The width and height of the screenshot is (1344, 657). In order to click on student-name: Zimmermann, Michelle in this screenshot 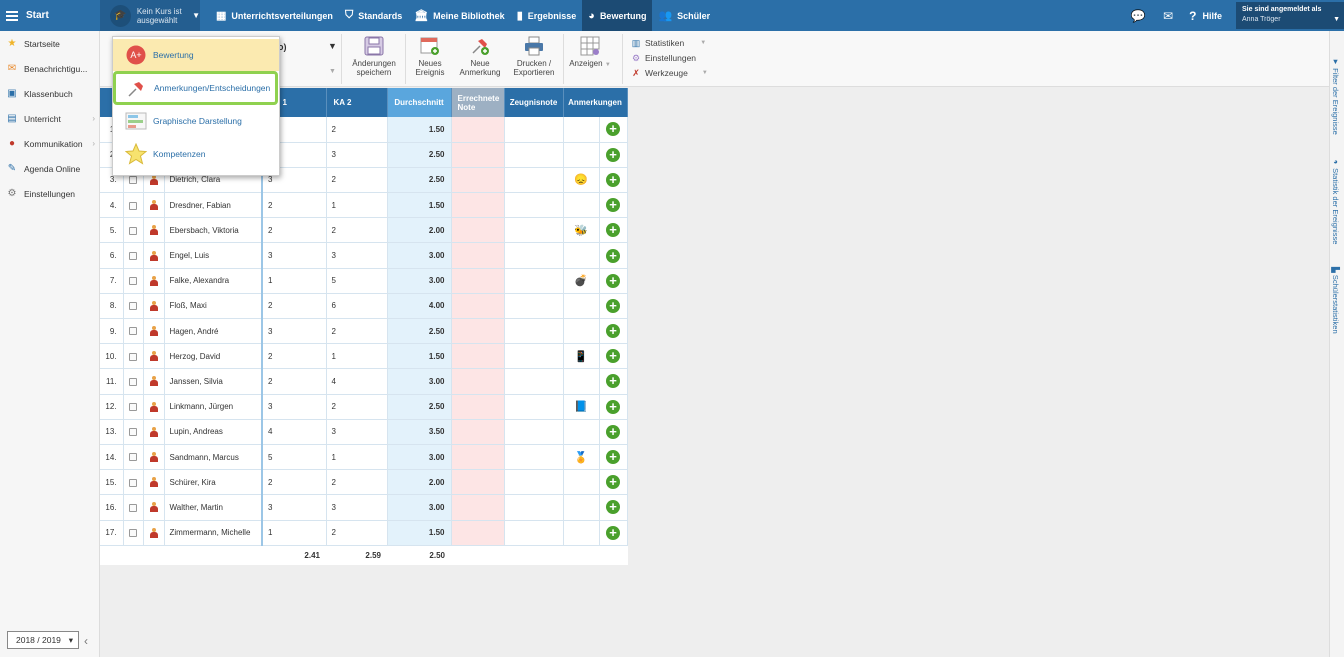, I will do `click(213, 533)`.